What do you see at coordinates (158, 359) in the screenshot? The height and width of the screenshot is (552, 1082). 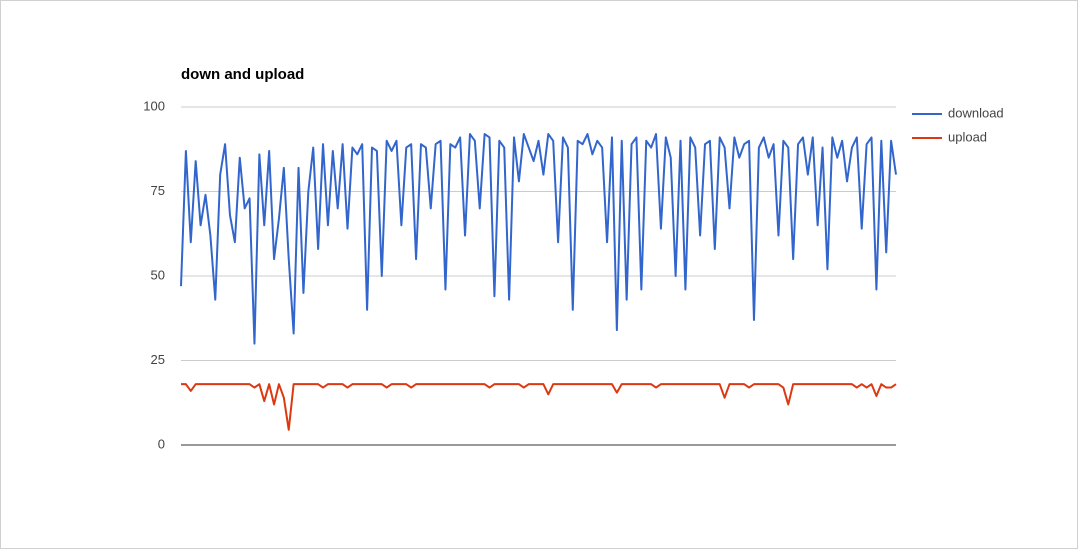 I see `y-tick-label: 25` at bounding box center [158, 359].